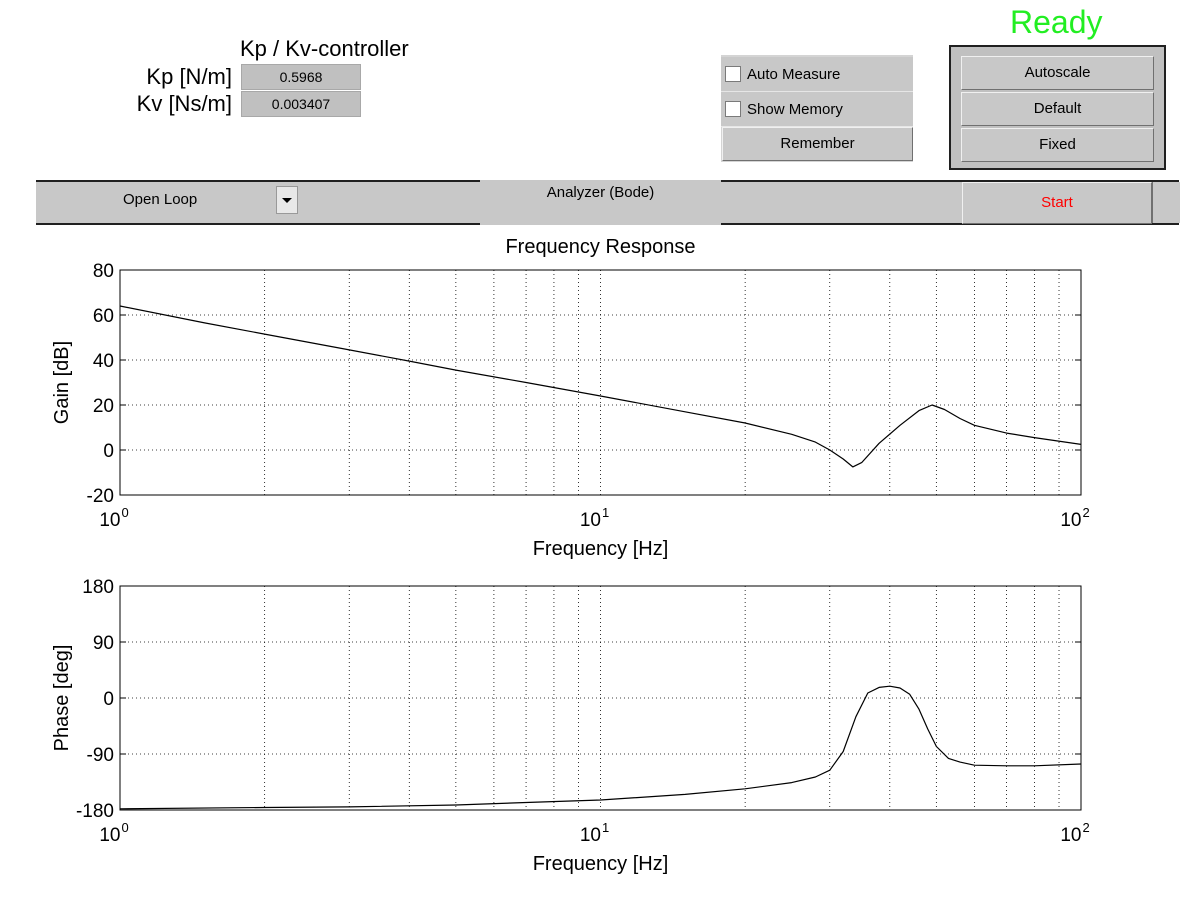 The width and height of the screenshot is (1201, 901). Describe the element at coordinates (103, 643) in the screenshot. I see `chart2-y-tick-label: 90` at that location.